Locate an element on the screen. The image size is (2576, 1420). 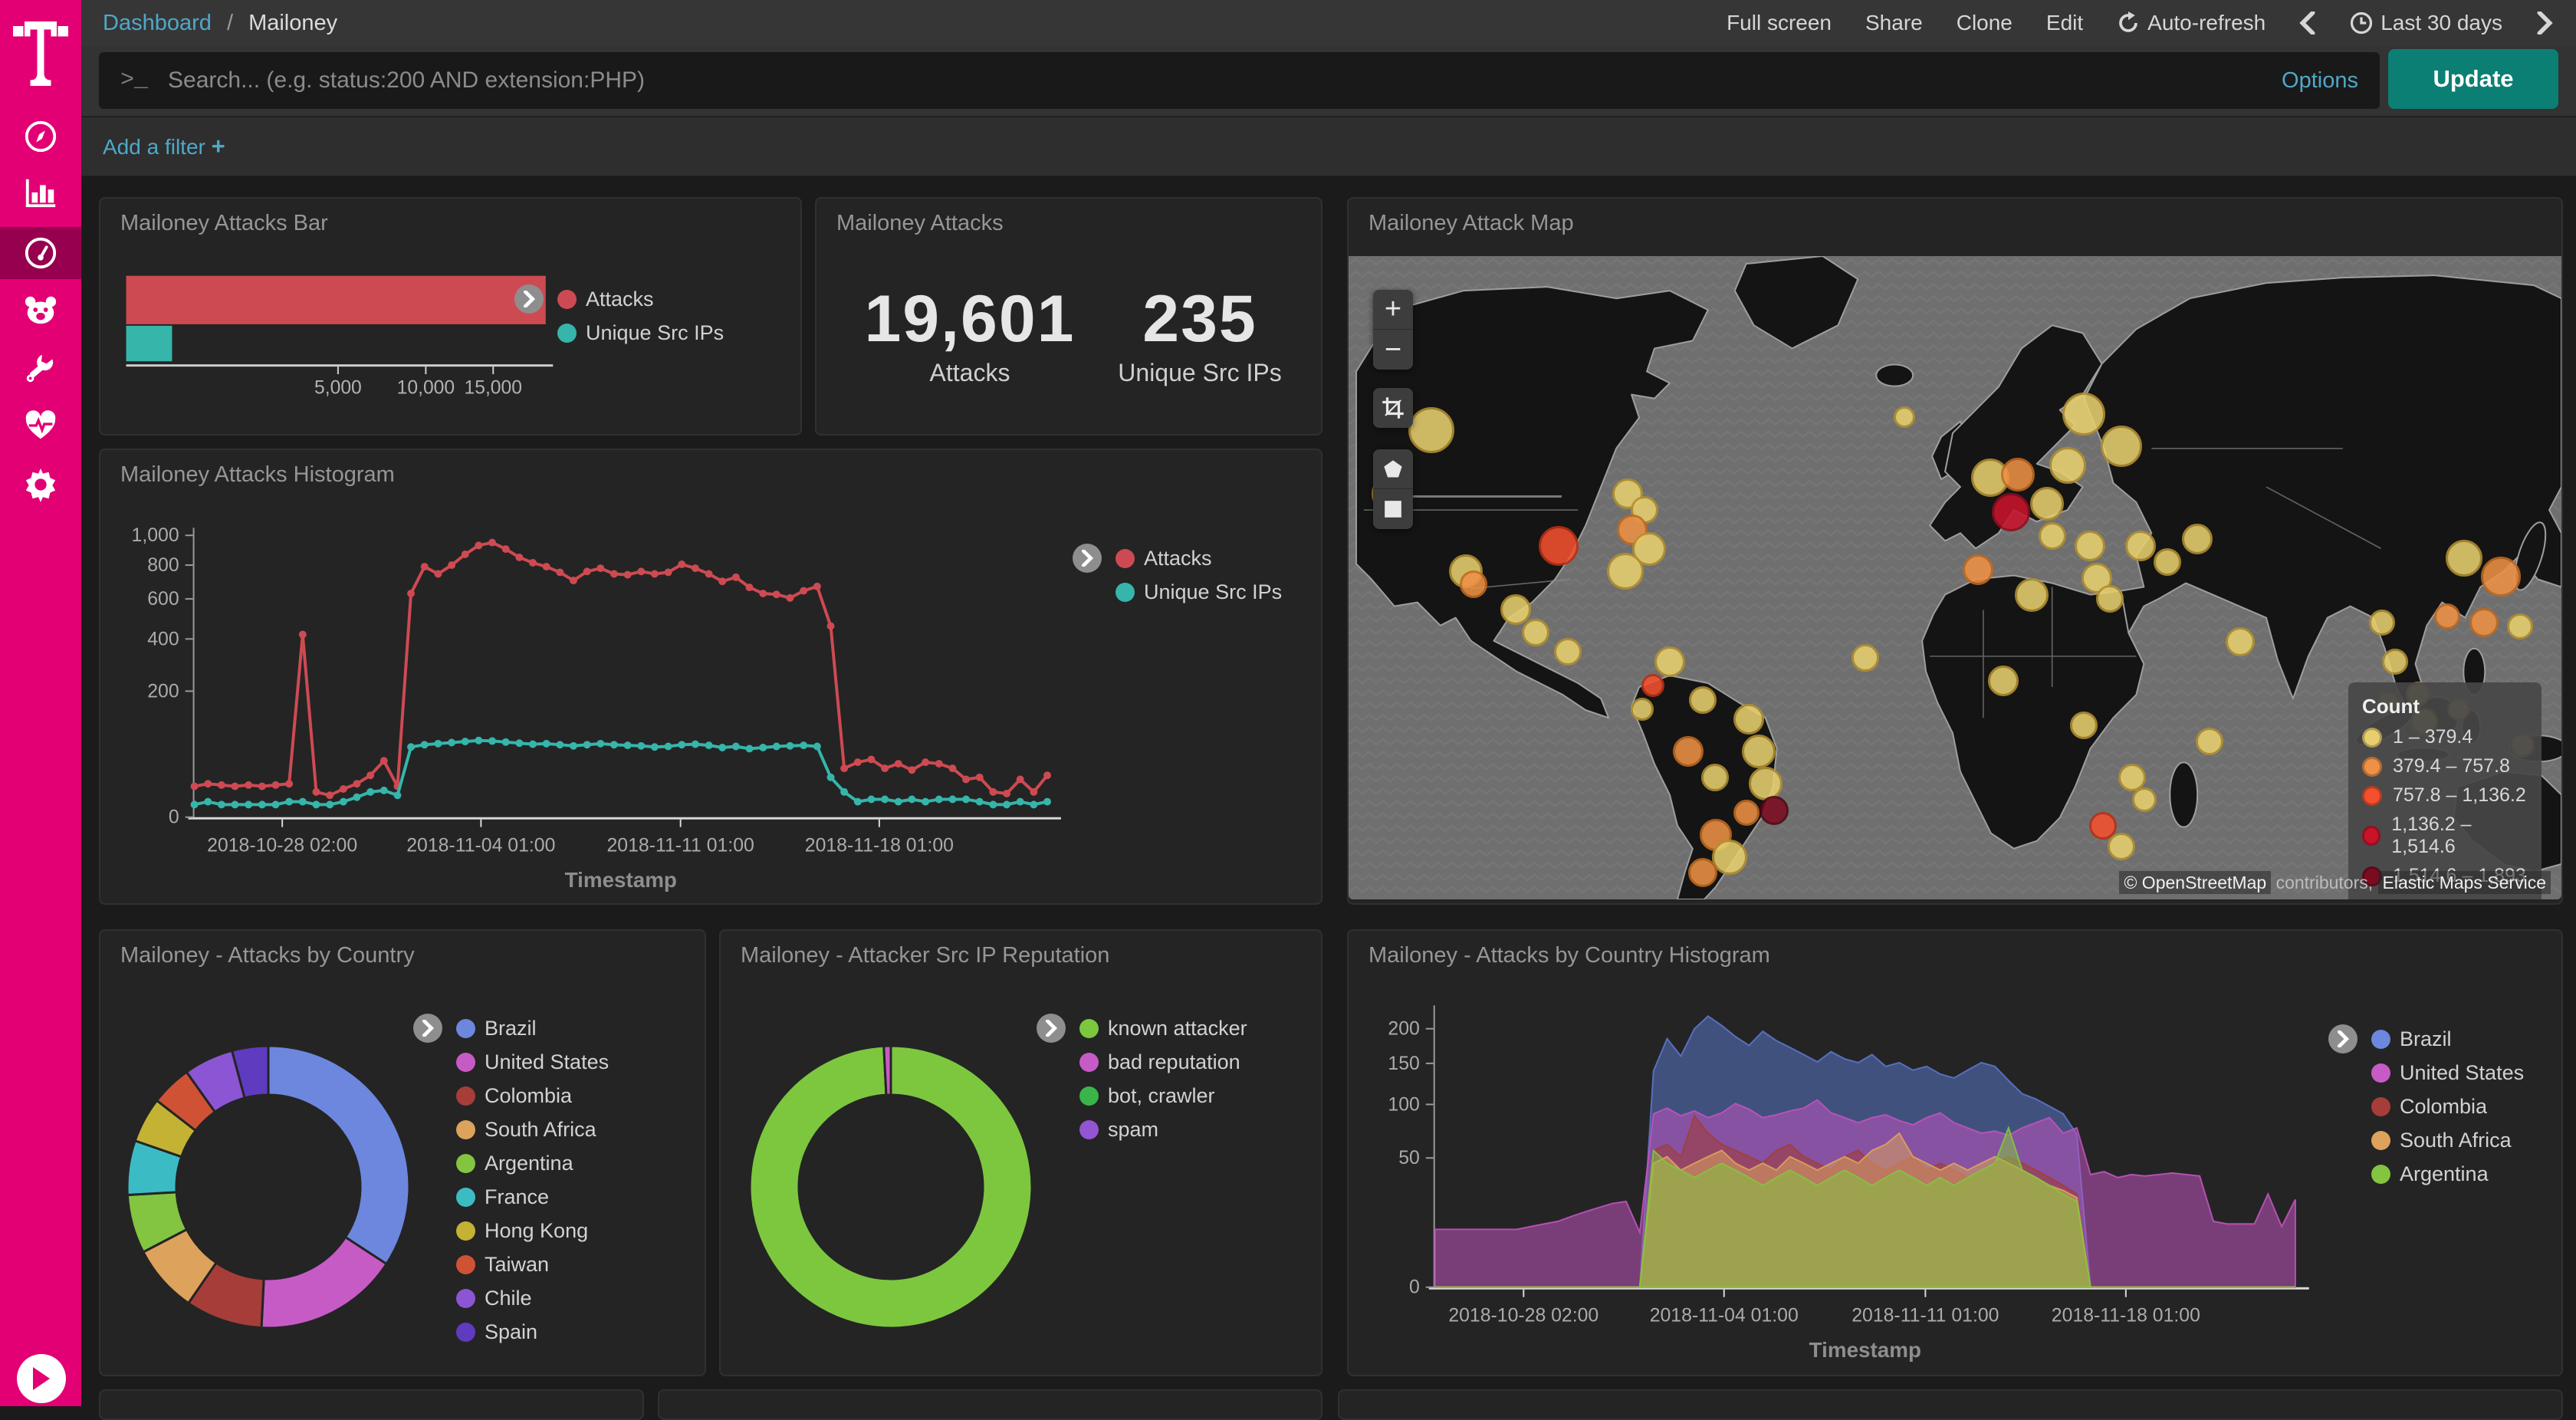
legend-label: Argentina is located at coordinates (529, 1163).